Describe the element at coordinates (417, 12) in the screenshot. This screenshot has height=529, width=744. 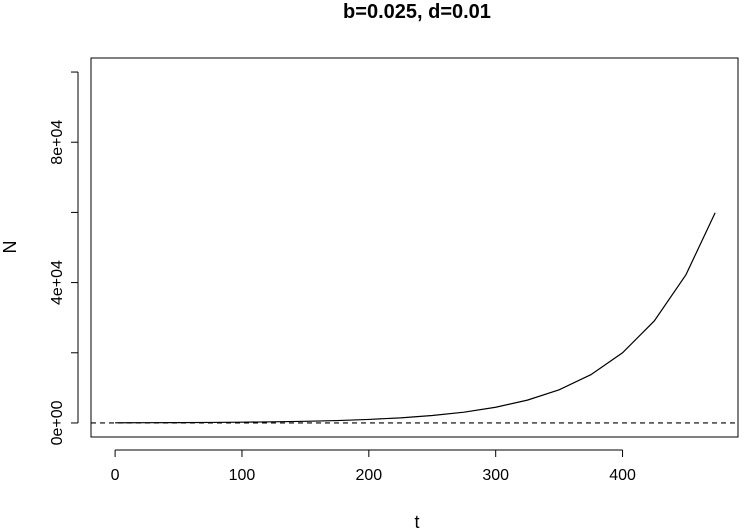
I see `chart-title: b=0.025, d=0.01` at that location.